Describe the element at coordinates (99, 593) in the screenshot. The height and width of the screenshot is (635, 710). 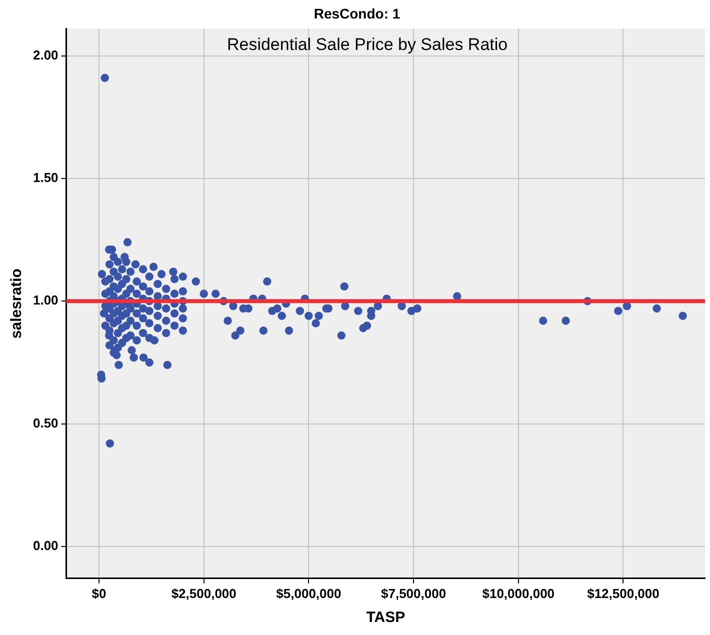
I see `x-tick-label: $0` at that location.